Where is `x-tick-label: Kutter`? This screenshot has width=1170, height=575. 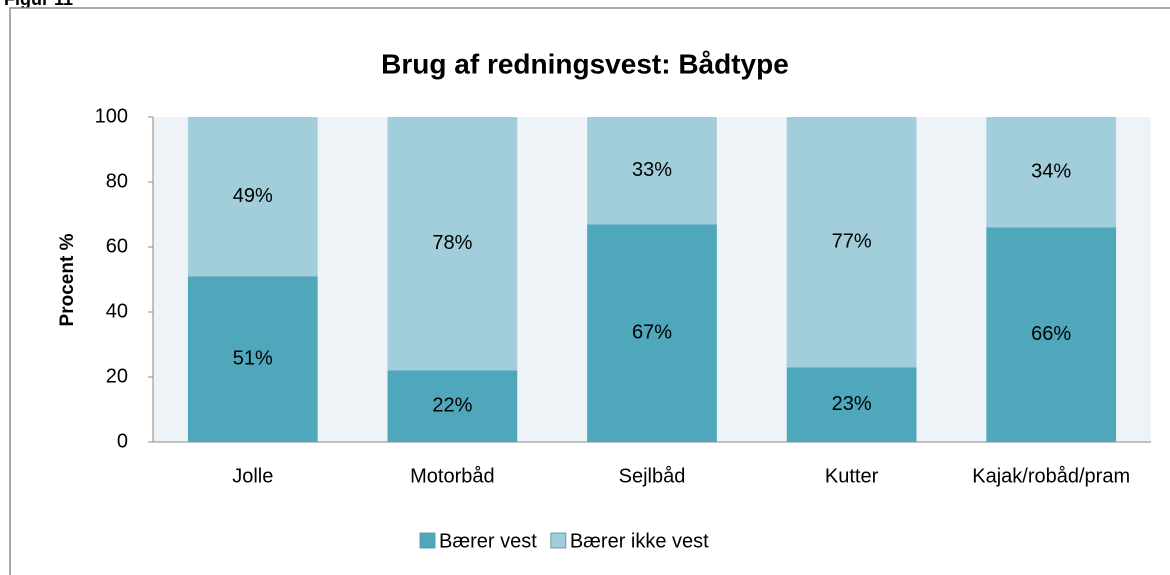 x-tick-label: Kutter is located at coordinates (852, 476).